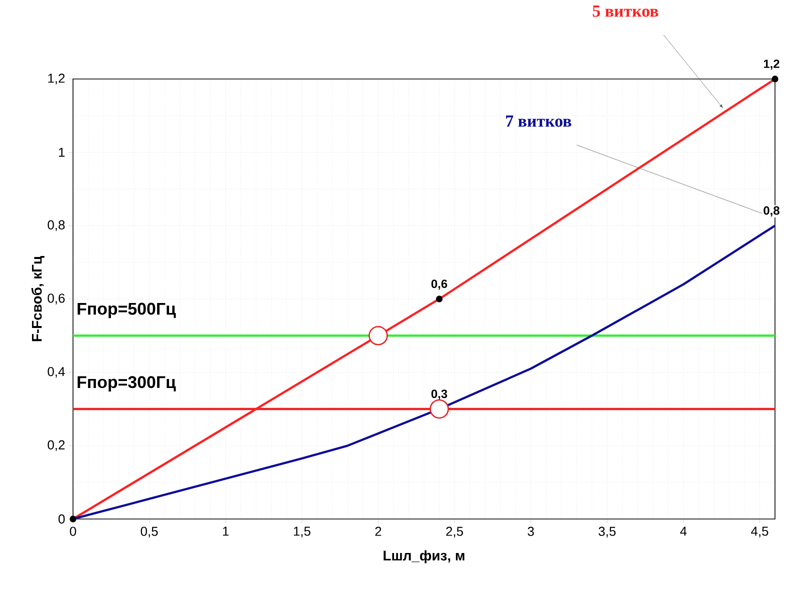  What do you see at coordinates (56, 372) in the screenshot?
I see `y-tick-label: 0,4` at bounding box center [56, 372].